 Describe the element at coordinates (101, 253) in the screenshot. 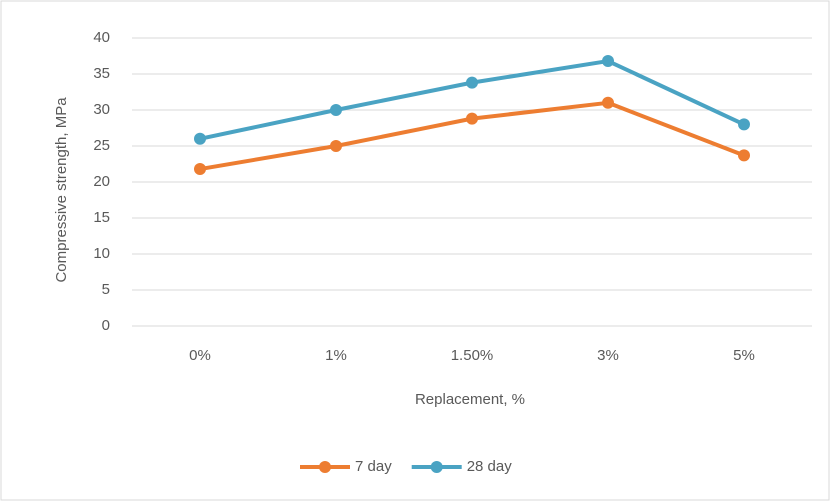

I see `y-tick-label: 10` at that location.